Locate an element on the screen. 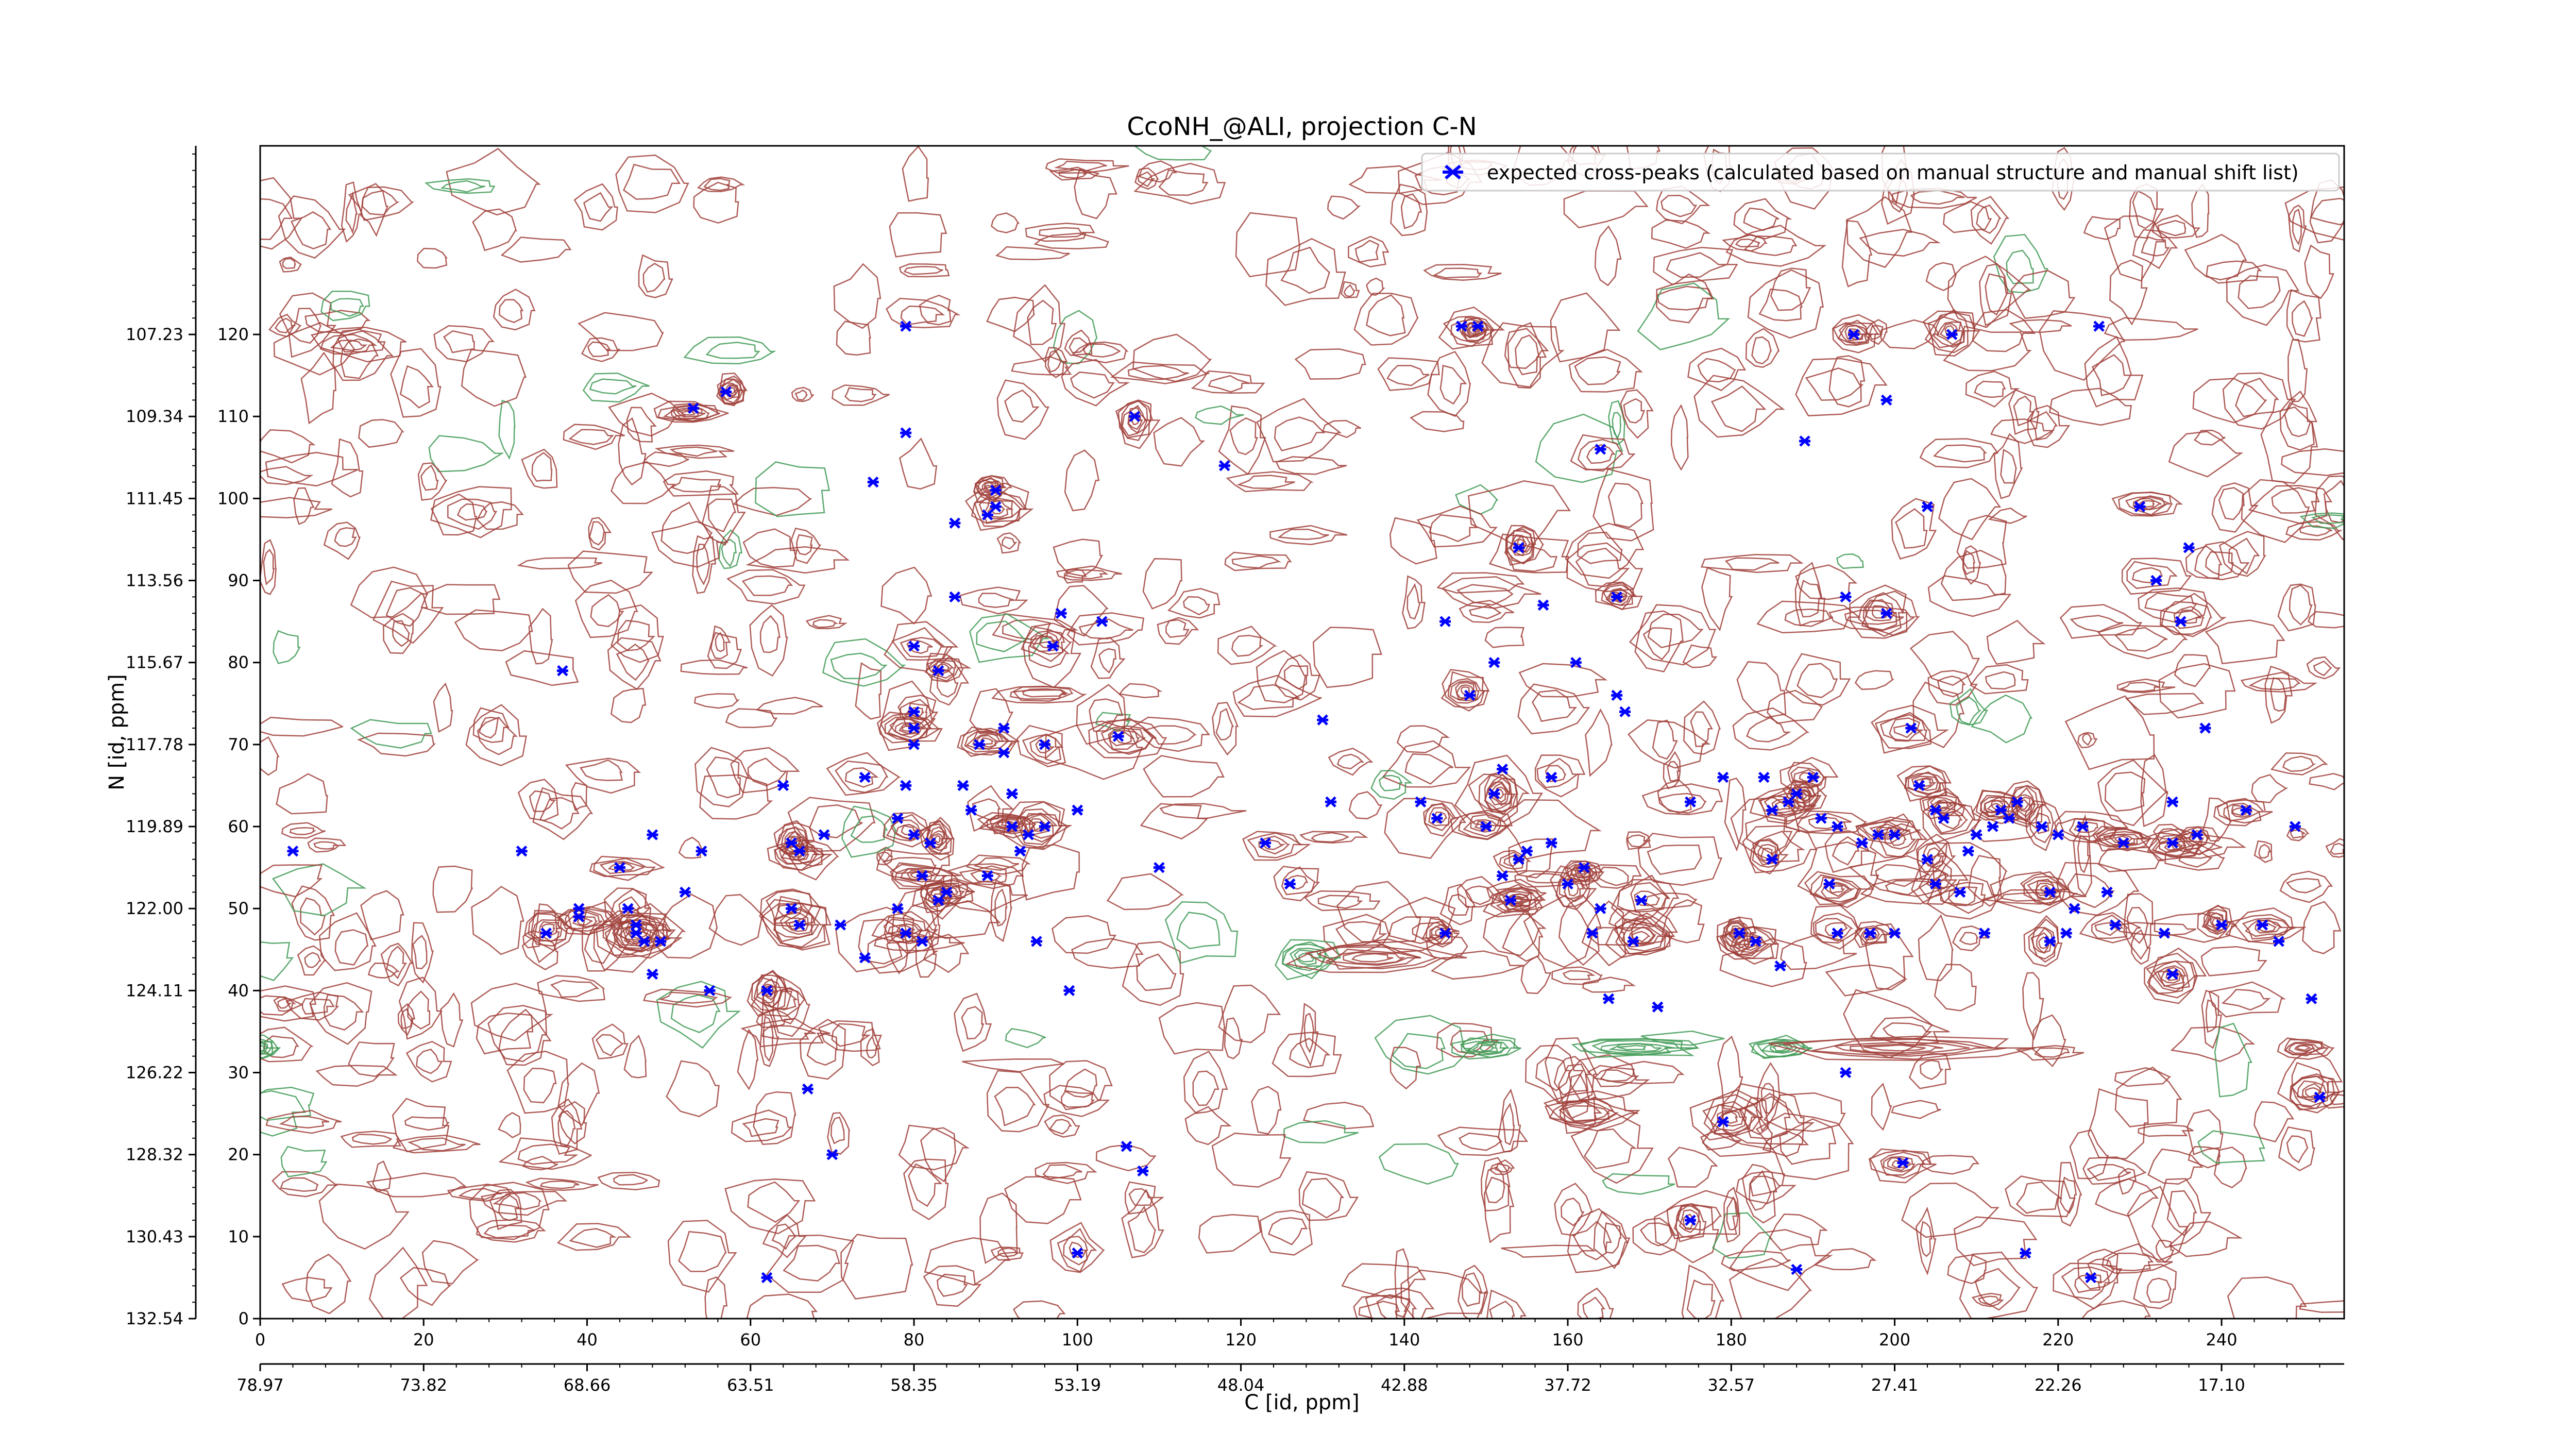 The height and width of the screenshot is (1449, 2576). x-index-tick-label: 20 is located at coordinates (423, 1340).